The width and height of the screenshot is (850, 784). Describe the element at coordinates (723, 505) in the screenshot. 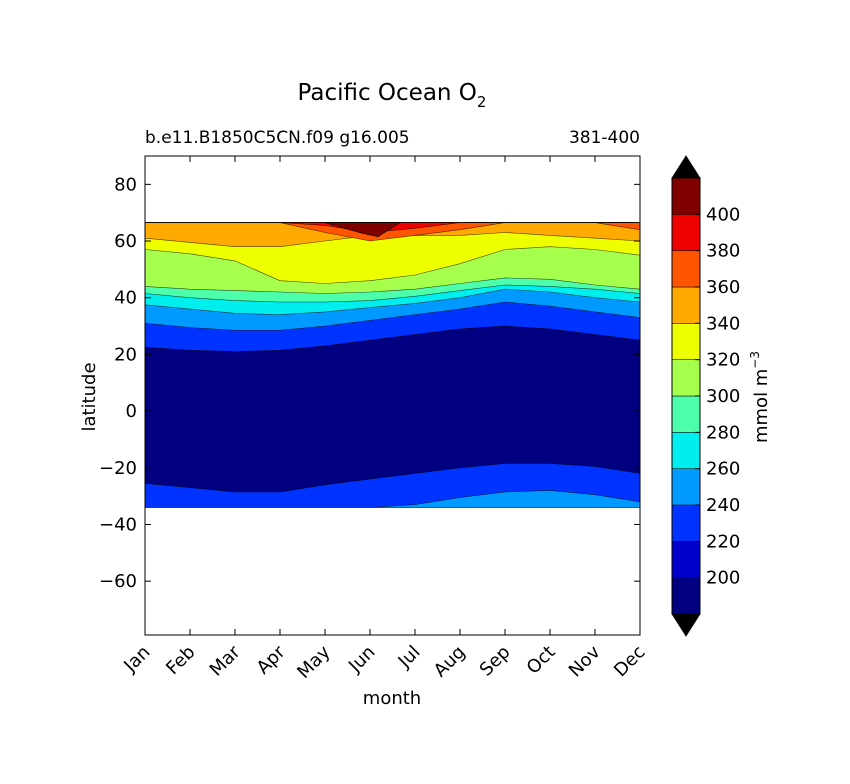

I see `colorbar-tick-label: 240` at that location.